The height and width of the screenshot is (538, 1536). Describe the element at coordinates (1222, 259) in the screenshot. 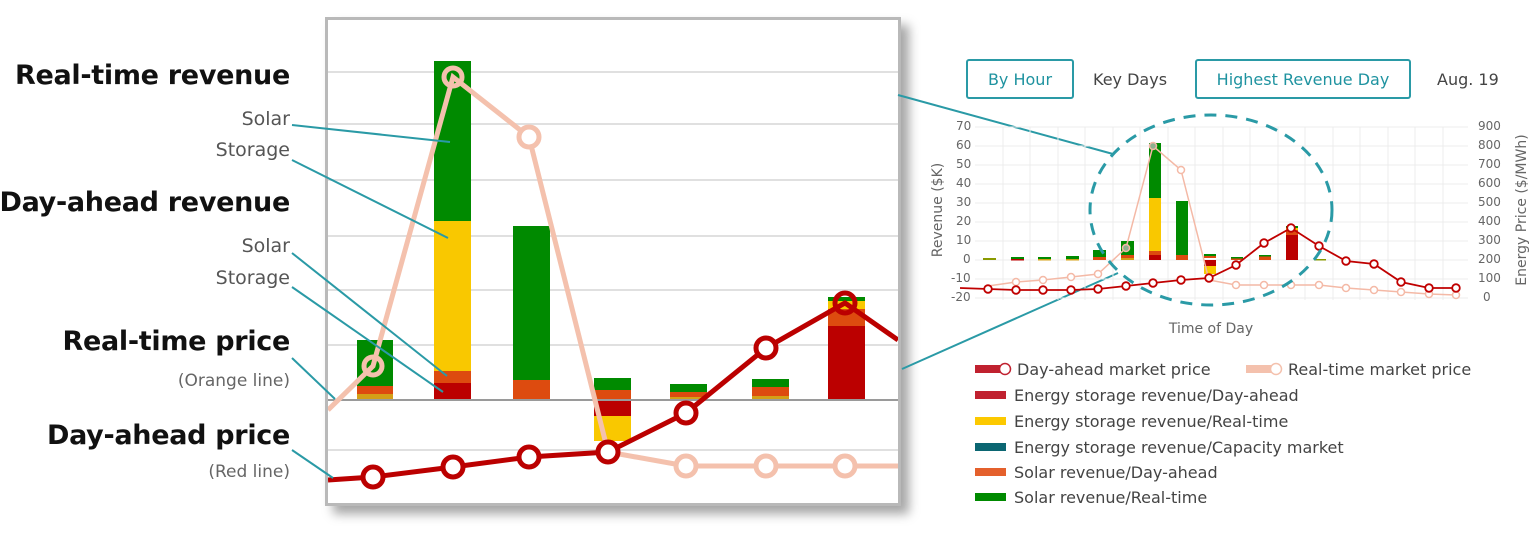

I see `overview-dayahead-price-markers` at that location.